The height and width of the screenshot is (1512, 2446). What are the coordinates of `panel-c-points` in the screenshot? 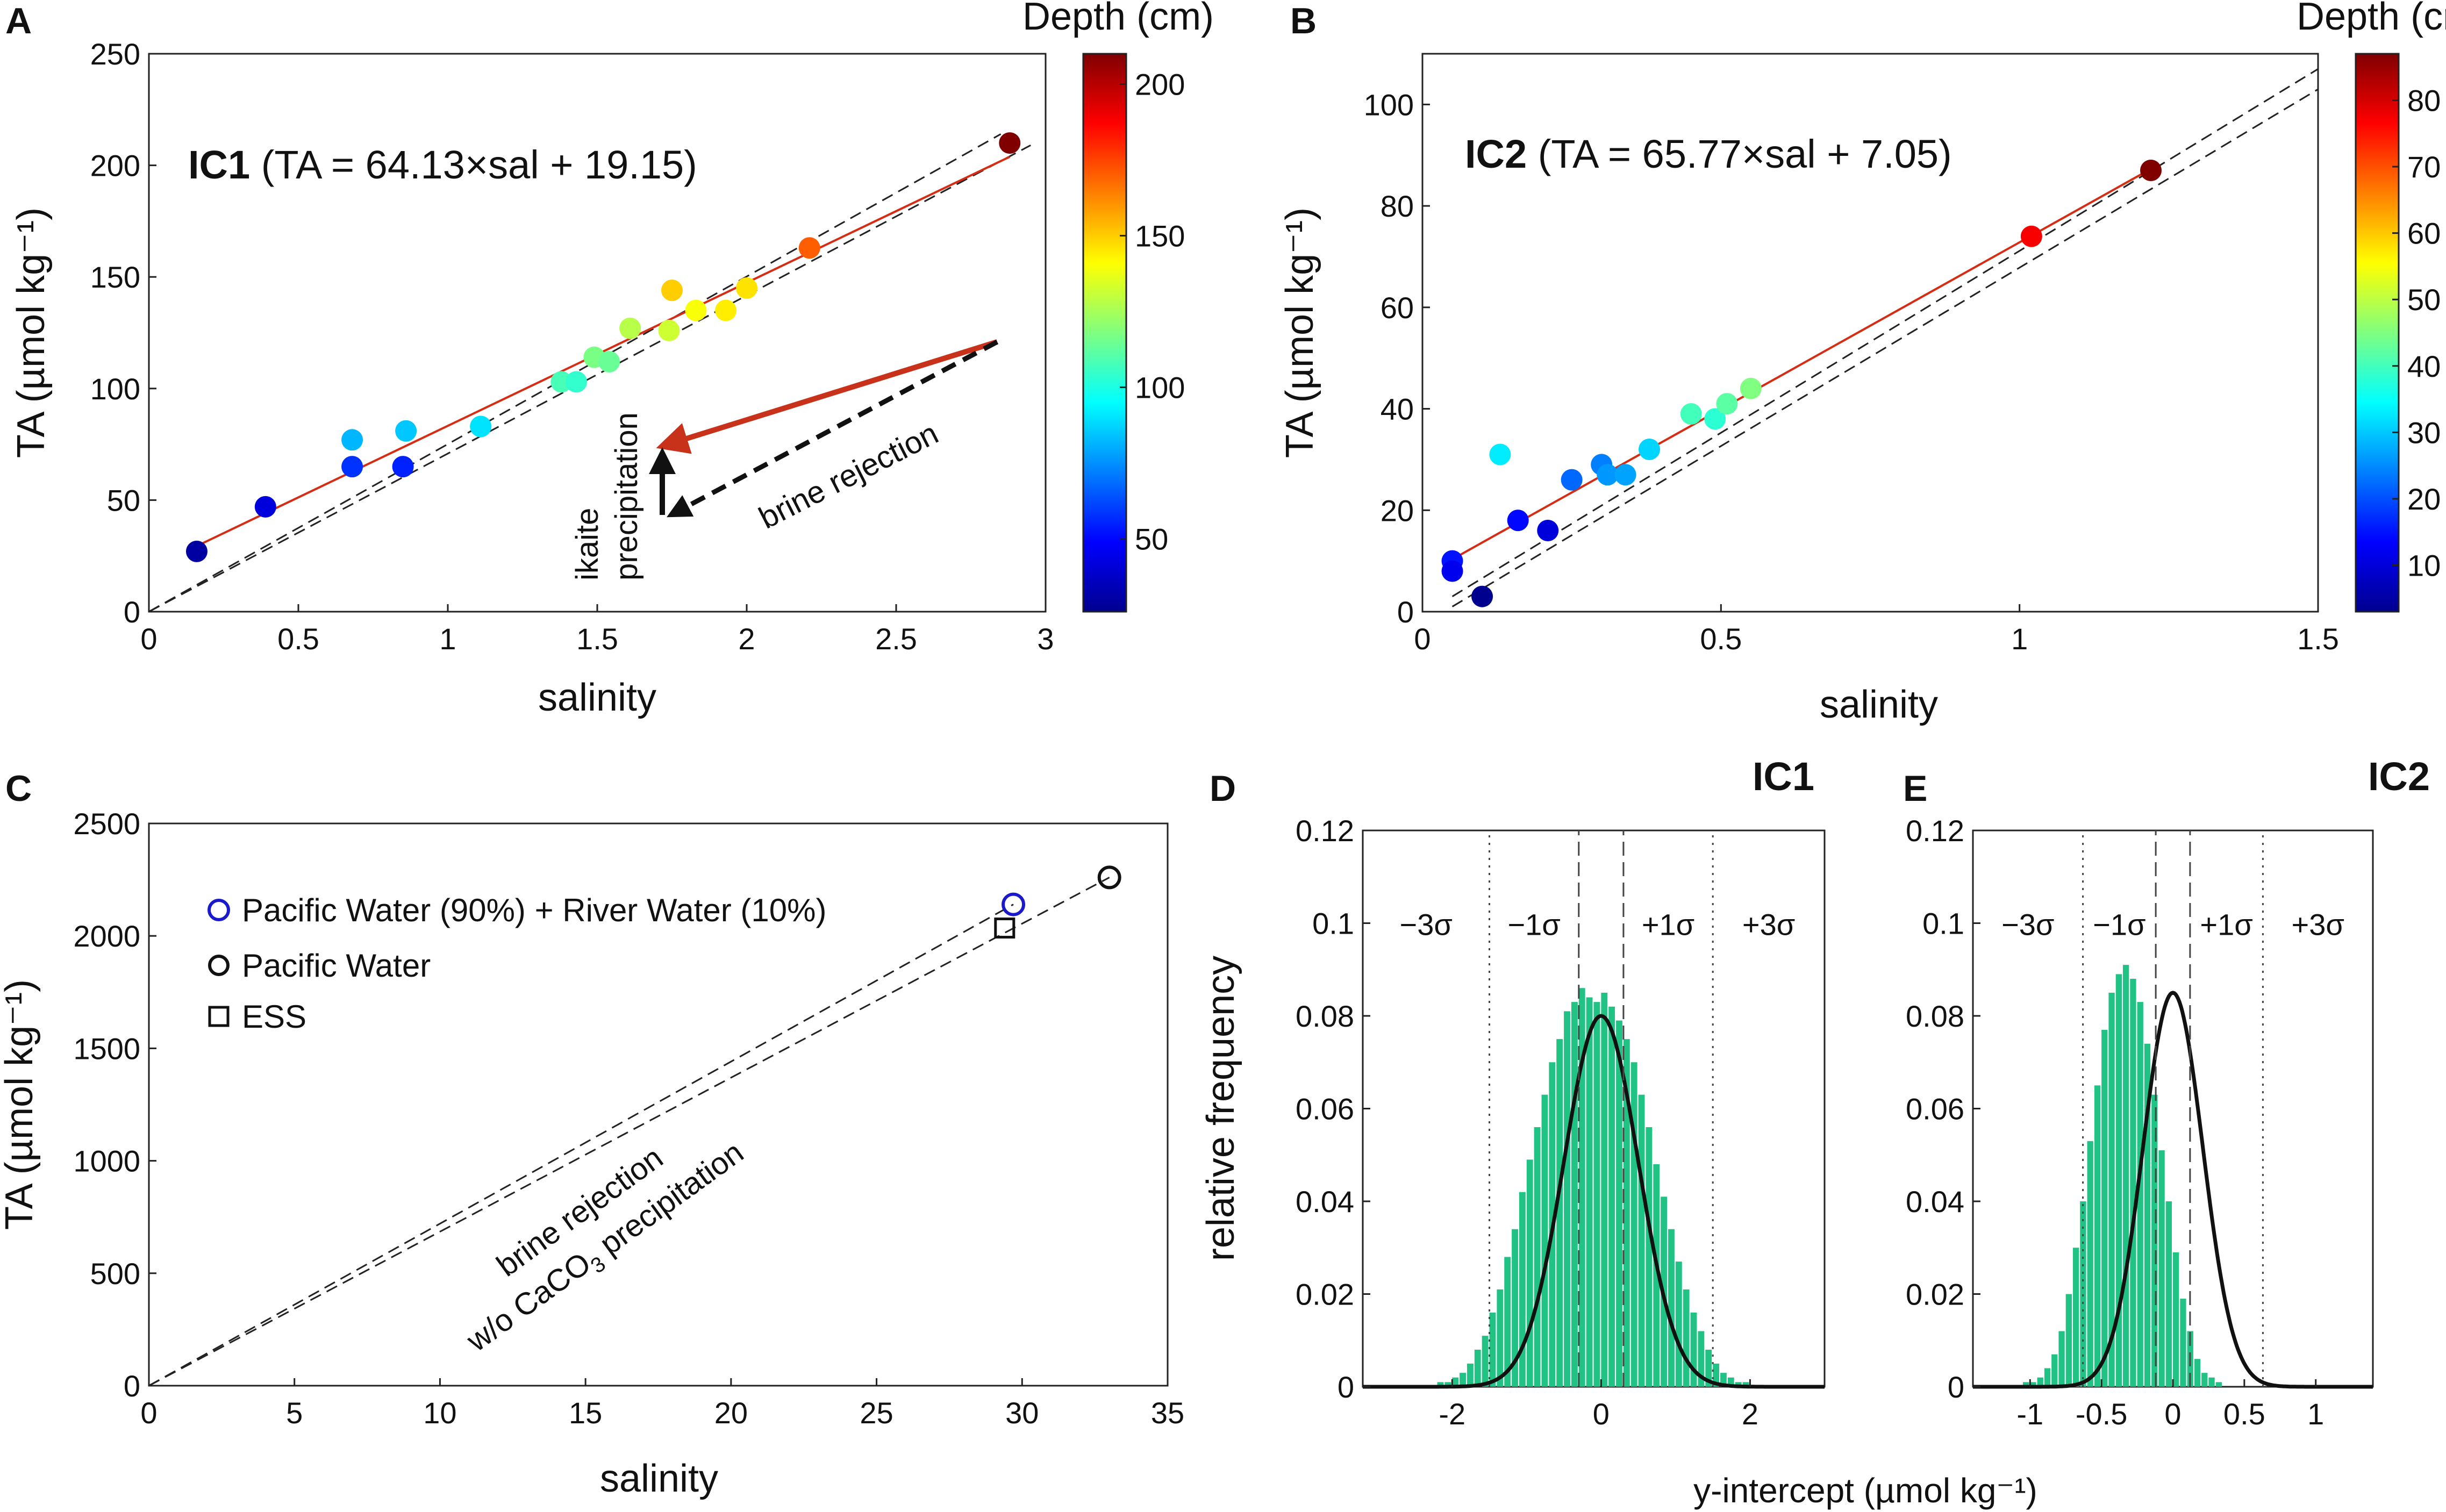 It's located at (1057, 902).